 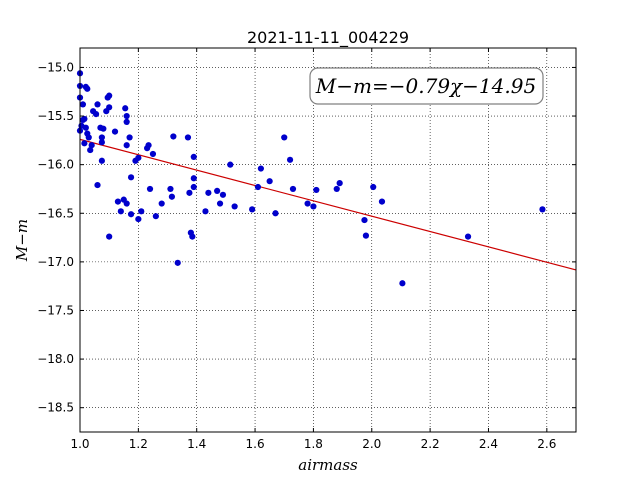 I want to click on y-axis-label: M−m, so click(x=22, y=240).